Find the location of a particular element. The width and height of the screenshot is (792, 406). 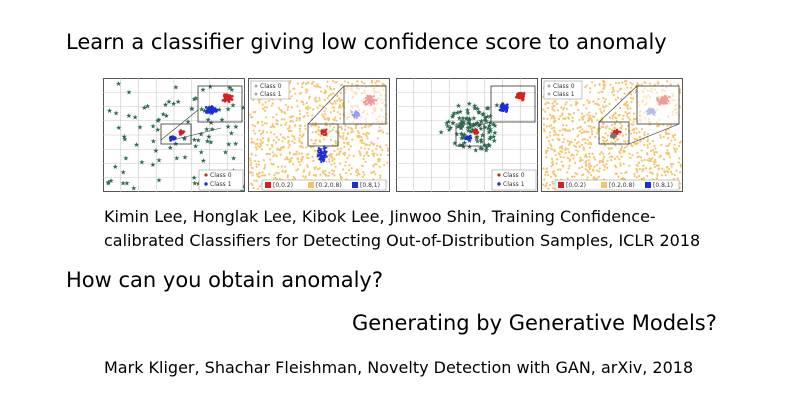

legend-class-1: Class 1 is located at coordinates (221, 184).